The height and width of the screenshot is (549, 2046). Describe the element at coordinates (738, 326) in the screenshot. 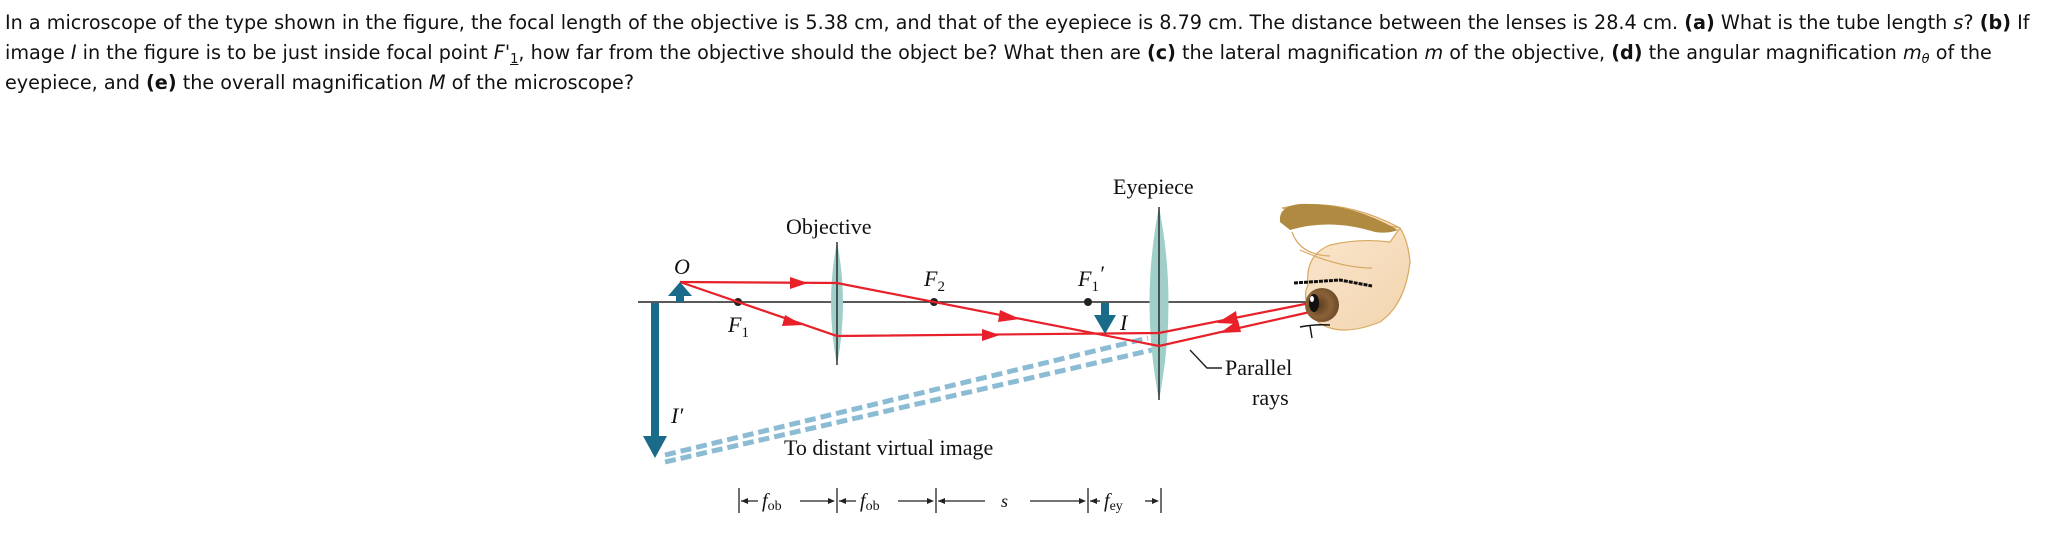

I see `F1-label: F1` at that location.